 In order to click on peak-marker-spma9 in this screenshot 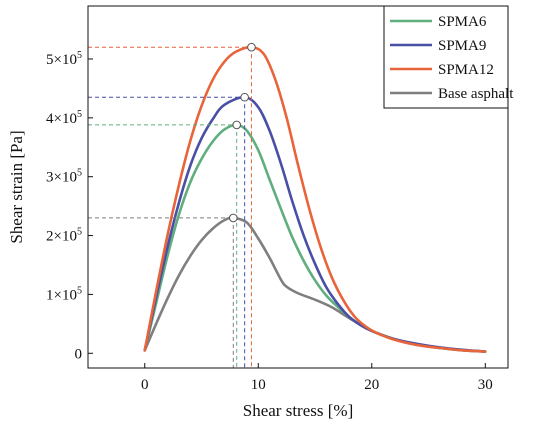, I will do `click(244, 97)`.